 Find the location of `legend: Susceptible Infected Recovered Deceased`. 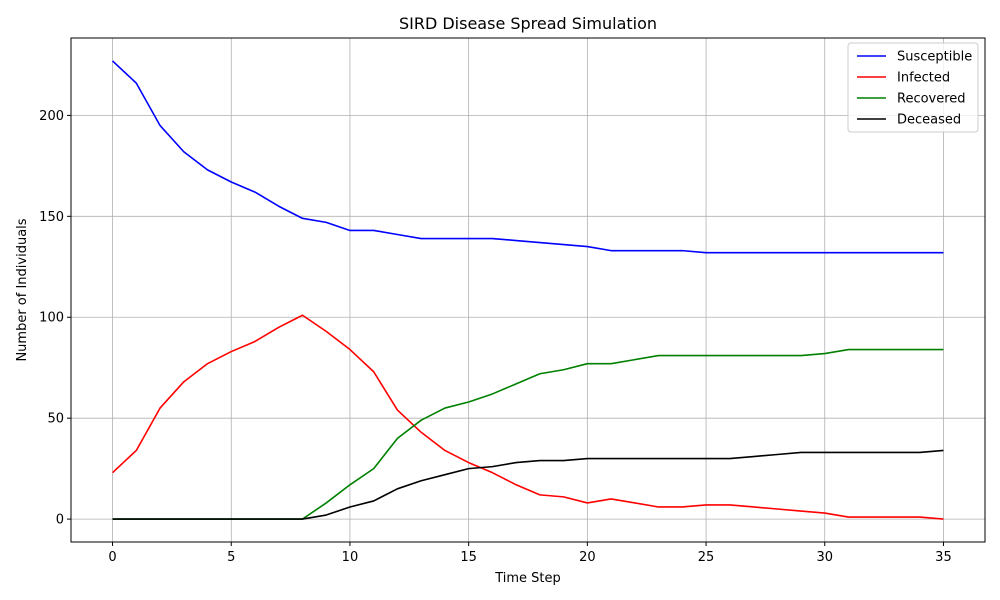

legend: Susceptible Infected Recovered Deceased is located at coordinates (913, 87).